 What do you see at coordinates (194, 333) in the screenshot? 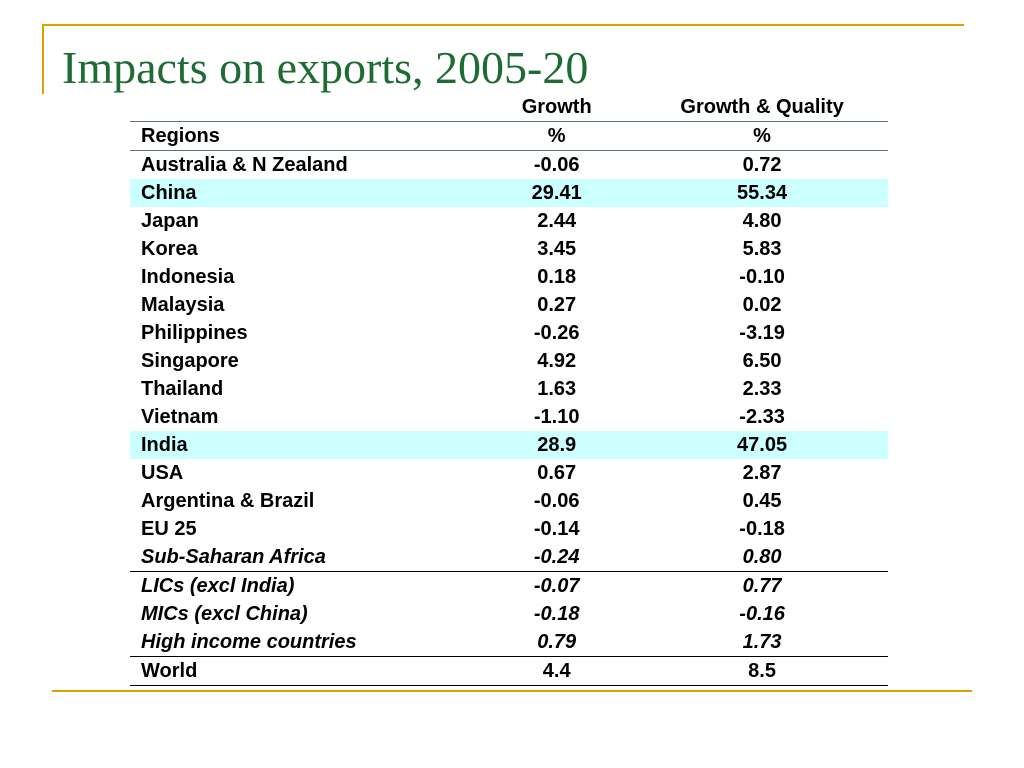
I see `region-cell: Philippines` at bounding box center [194, 333].